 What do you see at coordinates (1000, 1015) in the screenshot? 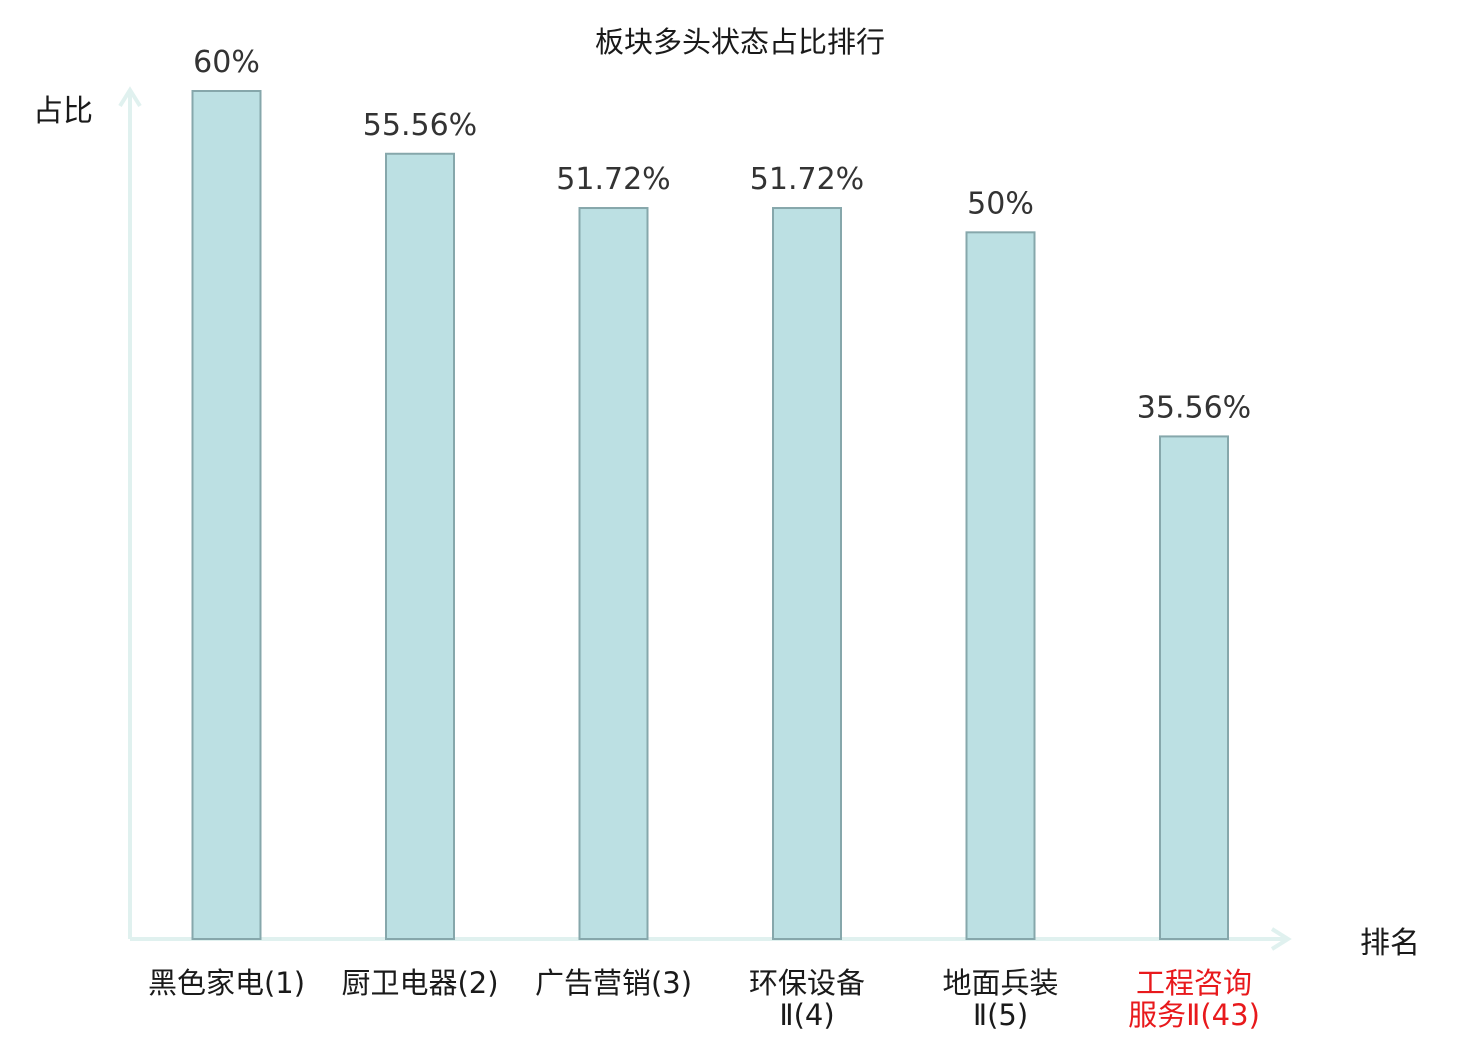
I see `x-tick-label: Ⅱ(5)` at bounding box center [1000, 1015].